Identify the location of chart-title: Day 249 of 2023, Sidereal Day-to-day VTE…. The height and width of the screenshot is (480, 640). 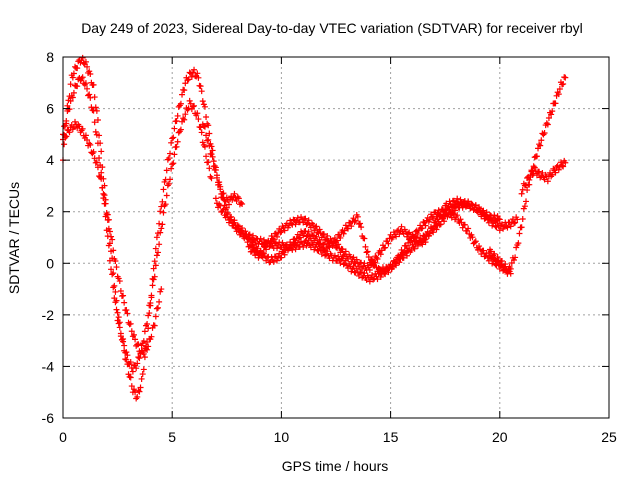
(332, 28).